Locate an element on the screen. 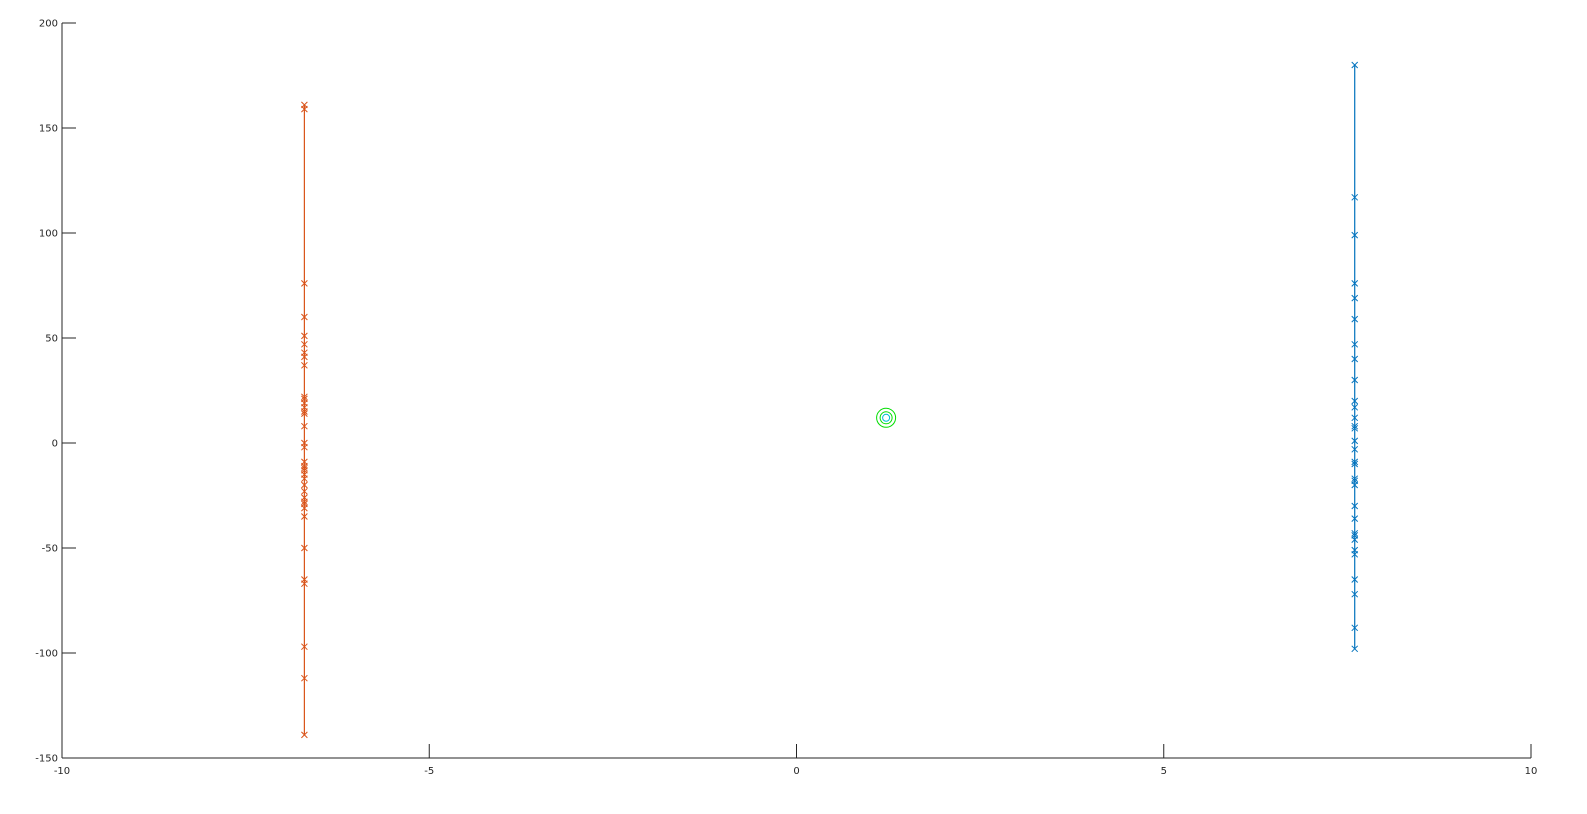  middle-ring is located at coordinates (886, 418).